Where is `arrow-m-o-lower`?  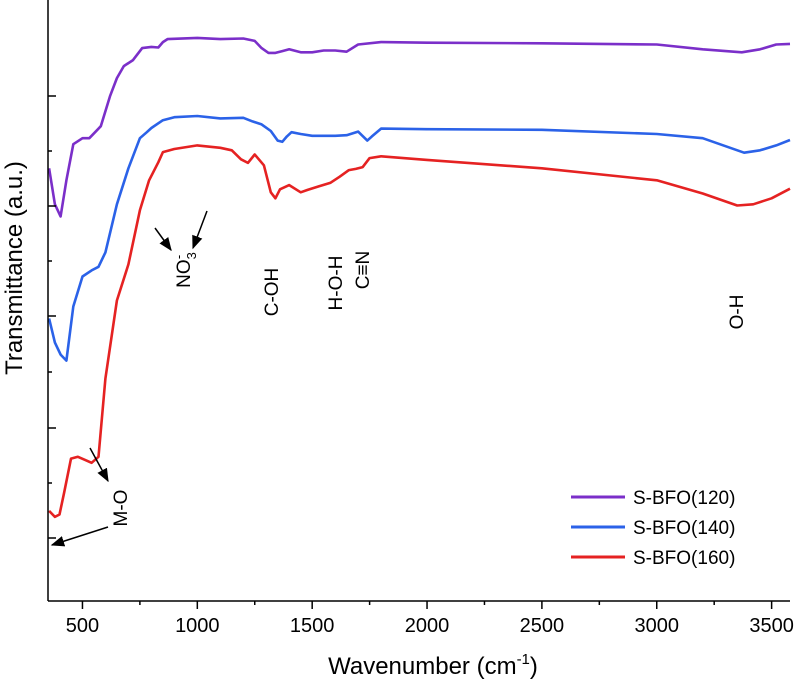 arrow-m-o-lower is located at coordinates (79, 536).